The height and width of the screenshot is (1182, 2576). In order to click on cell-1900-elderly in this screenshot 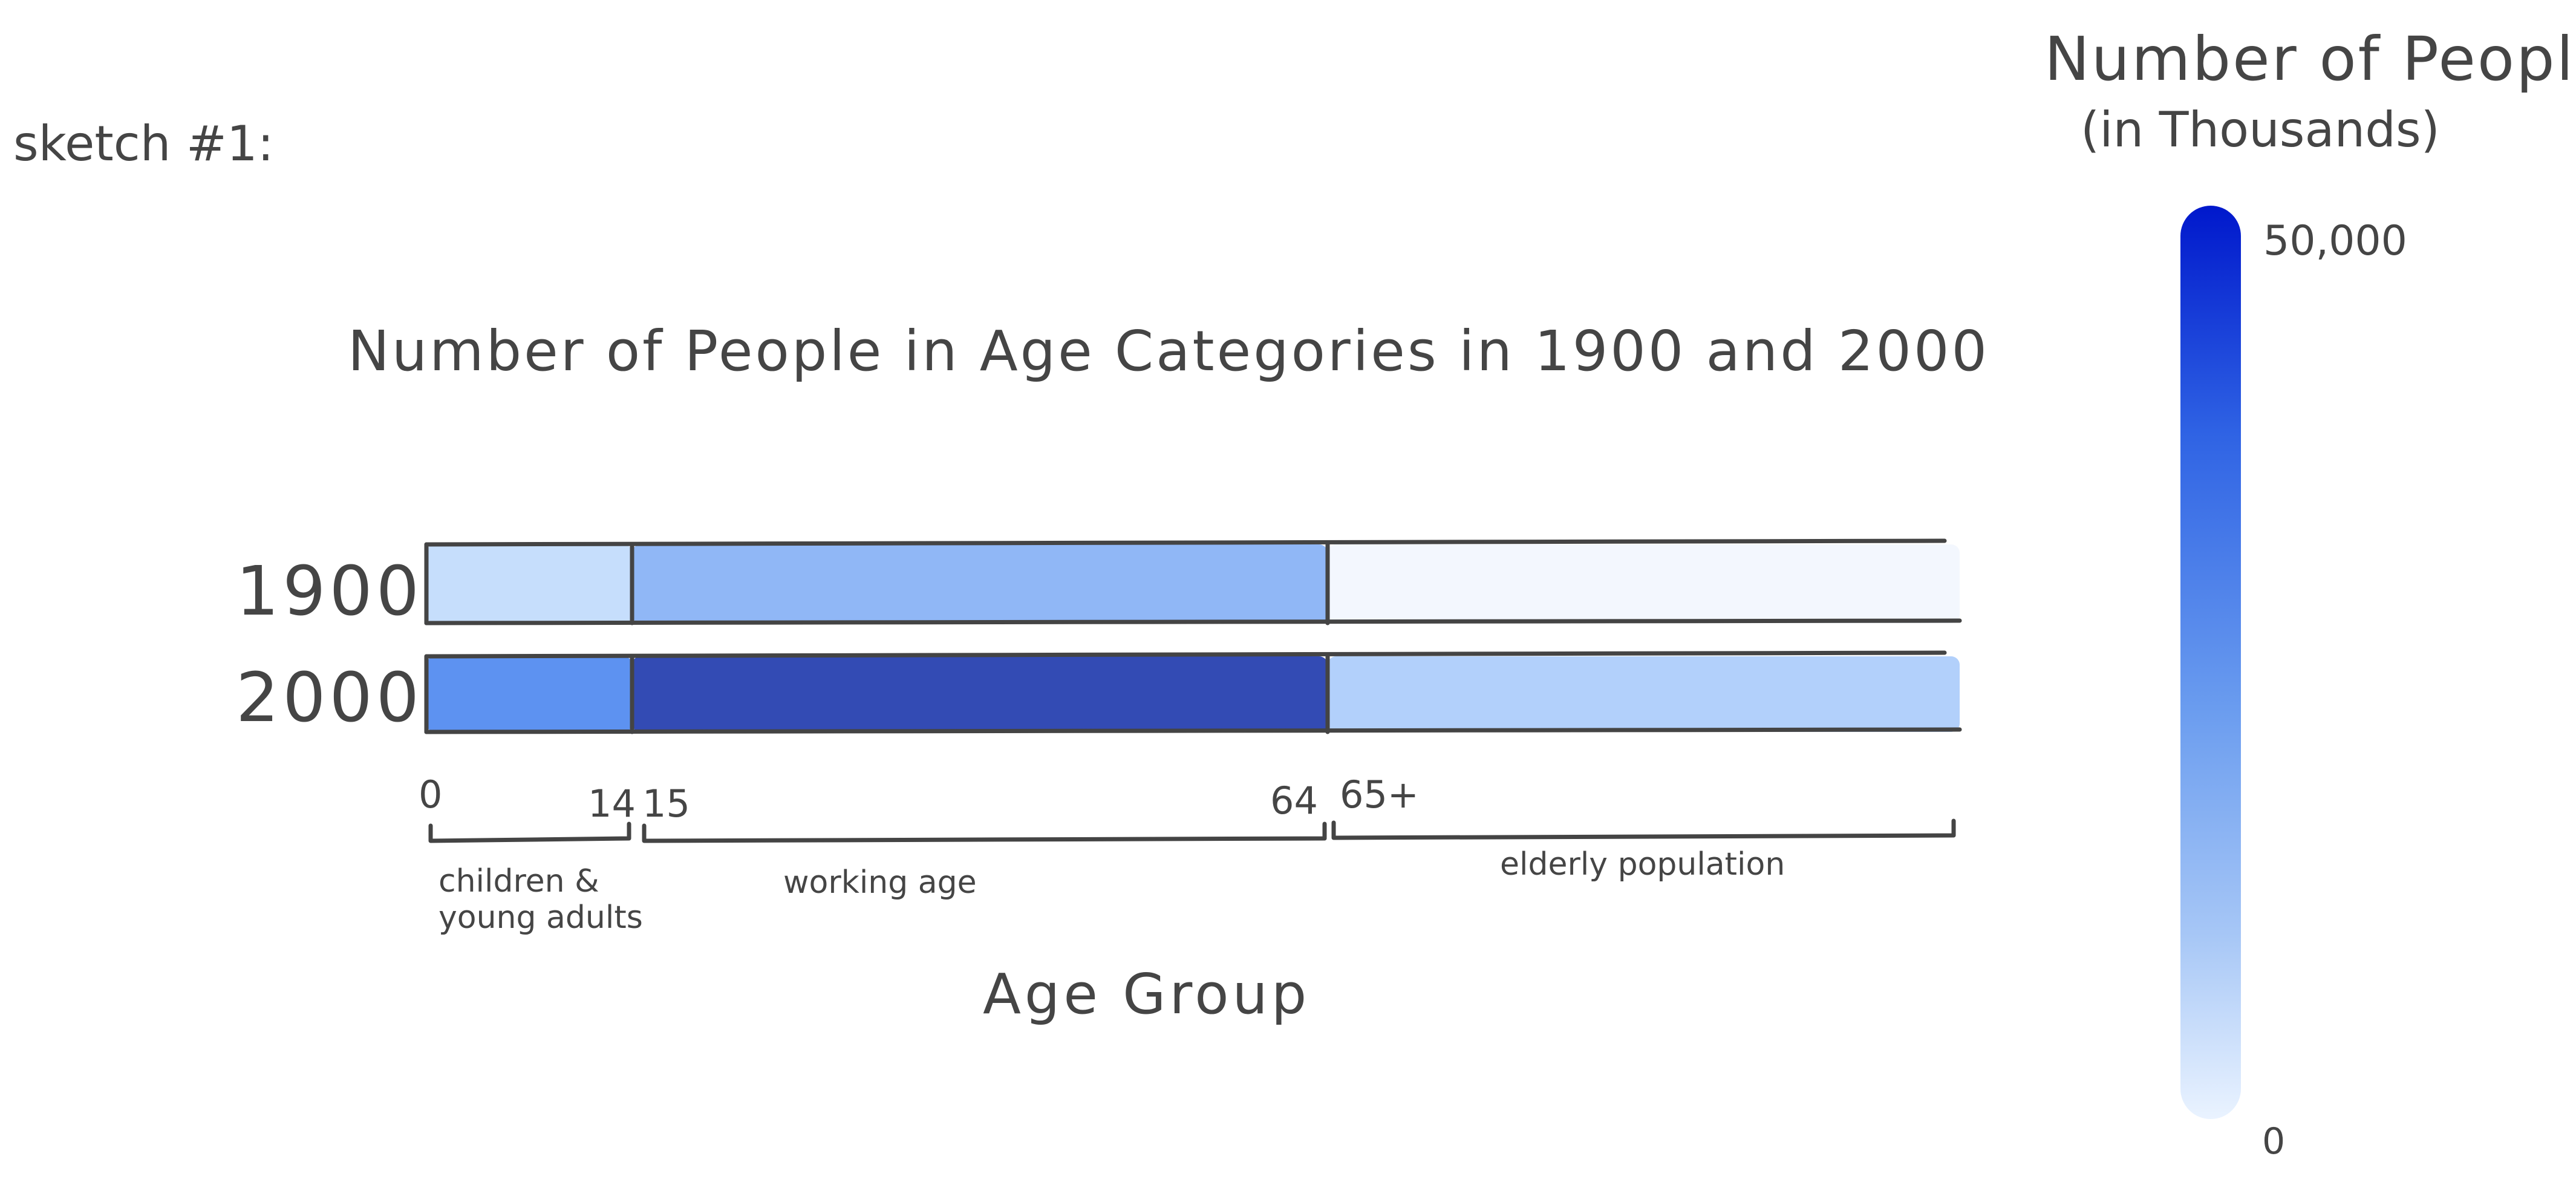, I will do `click(1644, 583)`.